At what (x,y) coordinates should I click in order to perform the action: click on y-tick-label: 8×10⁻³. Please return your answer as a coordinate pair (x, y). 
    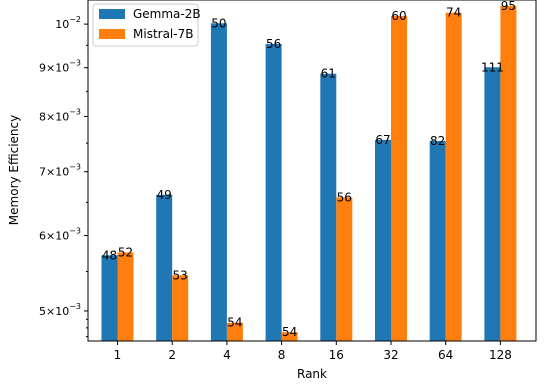
    Looking at the image, I should click on (60, 115).